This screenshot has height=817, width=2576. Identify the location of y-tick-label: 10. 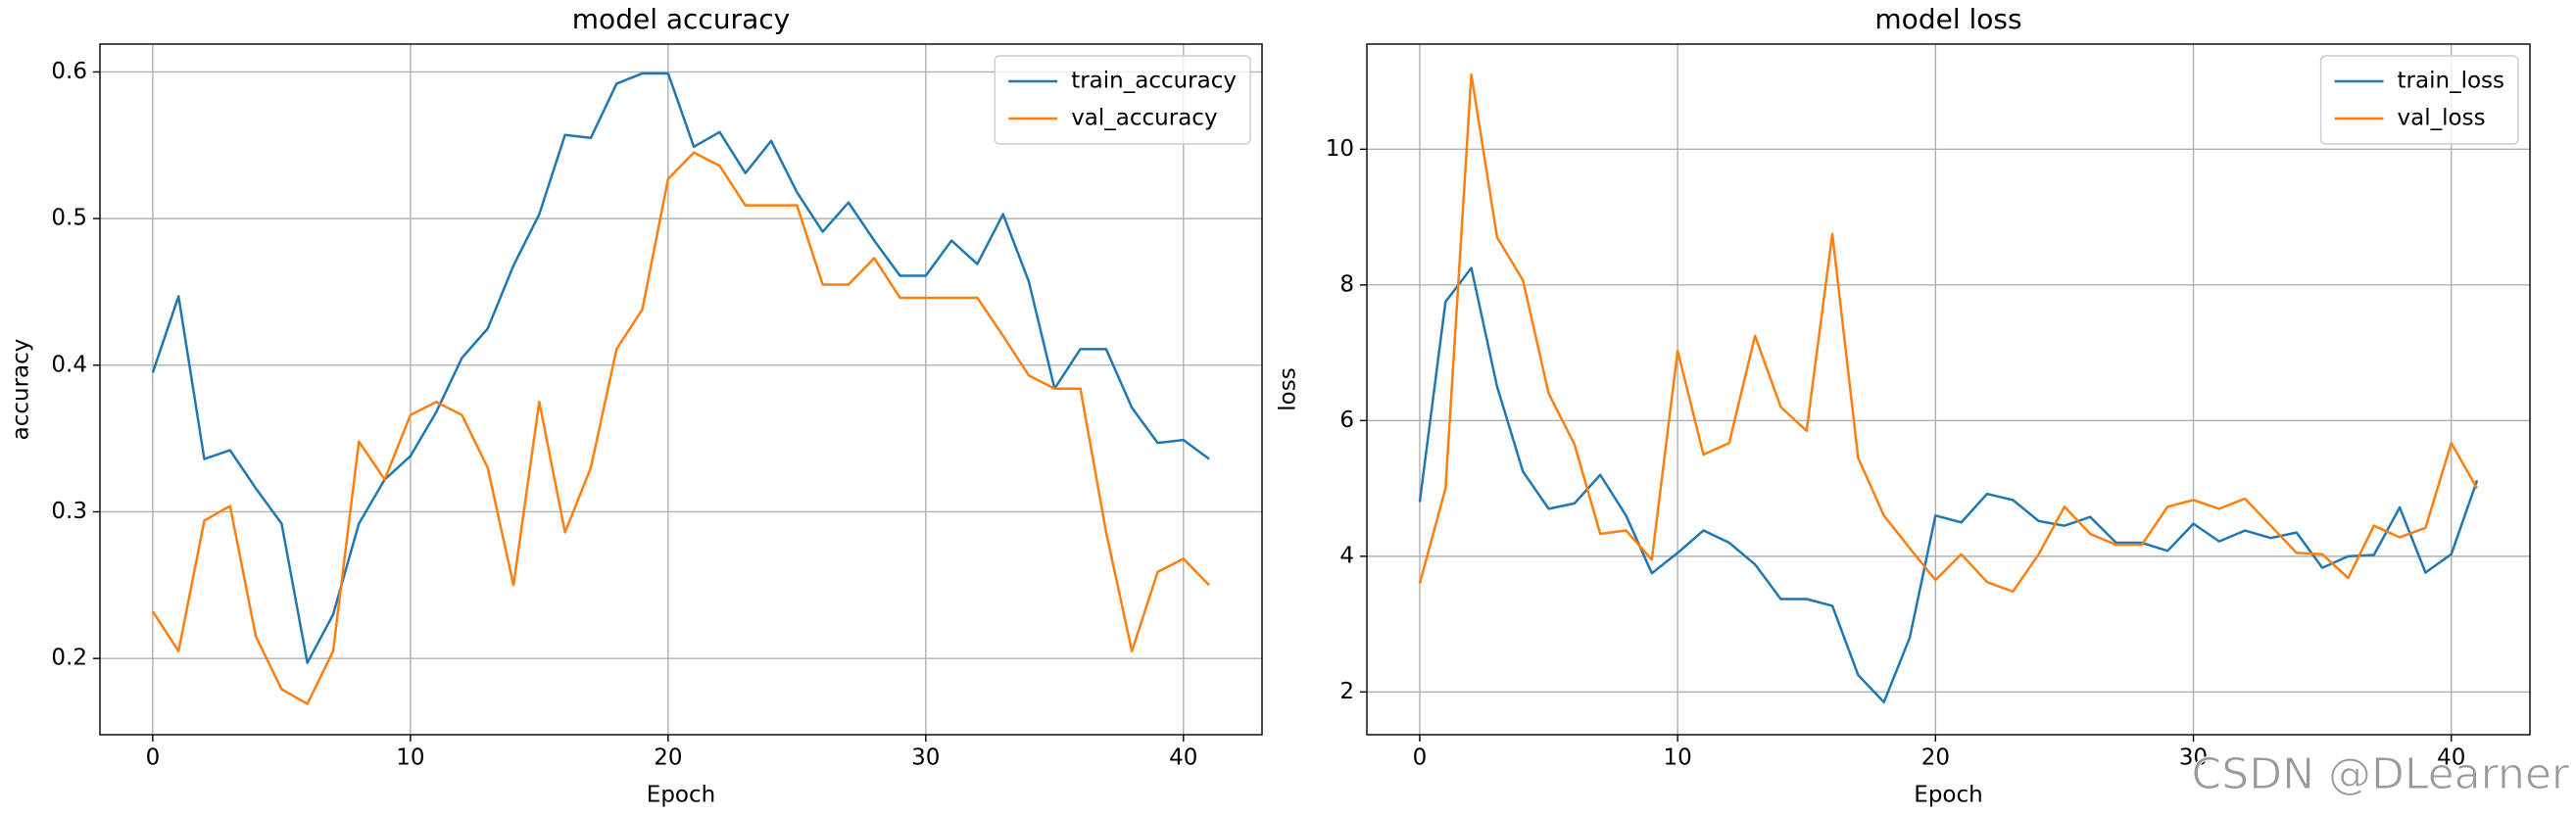
(1340, 149).